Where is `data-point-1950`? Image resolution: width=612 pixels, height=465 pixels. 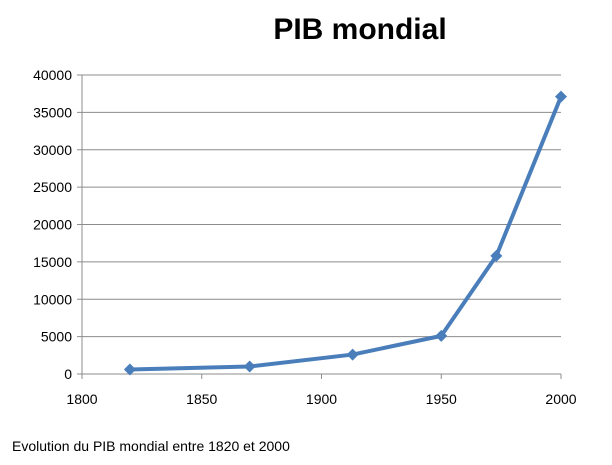 data-point-1950 is located at coordinates (441, 335).